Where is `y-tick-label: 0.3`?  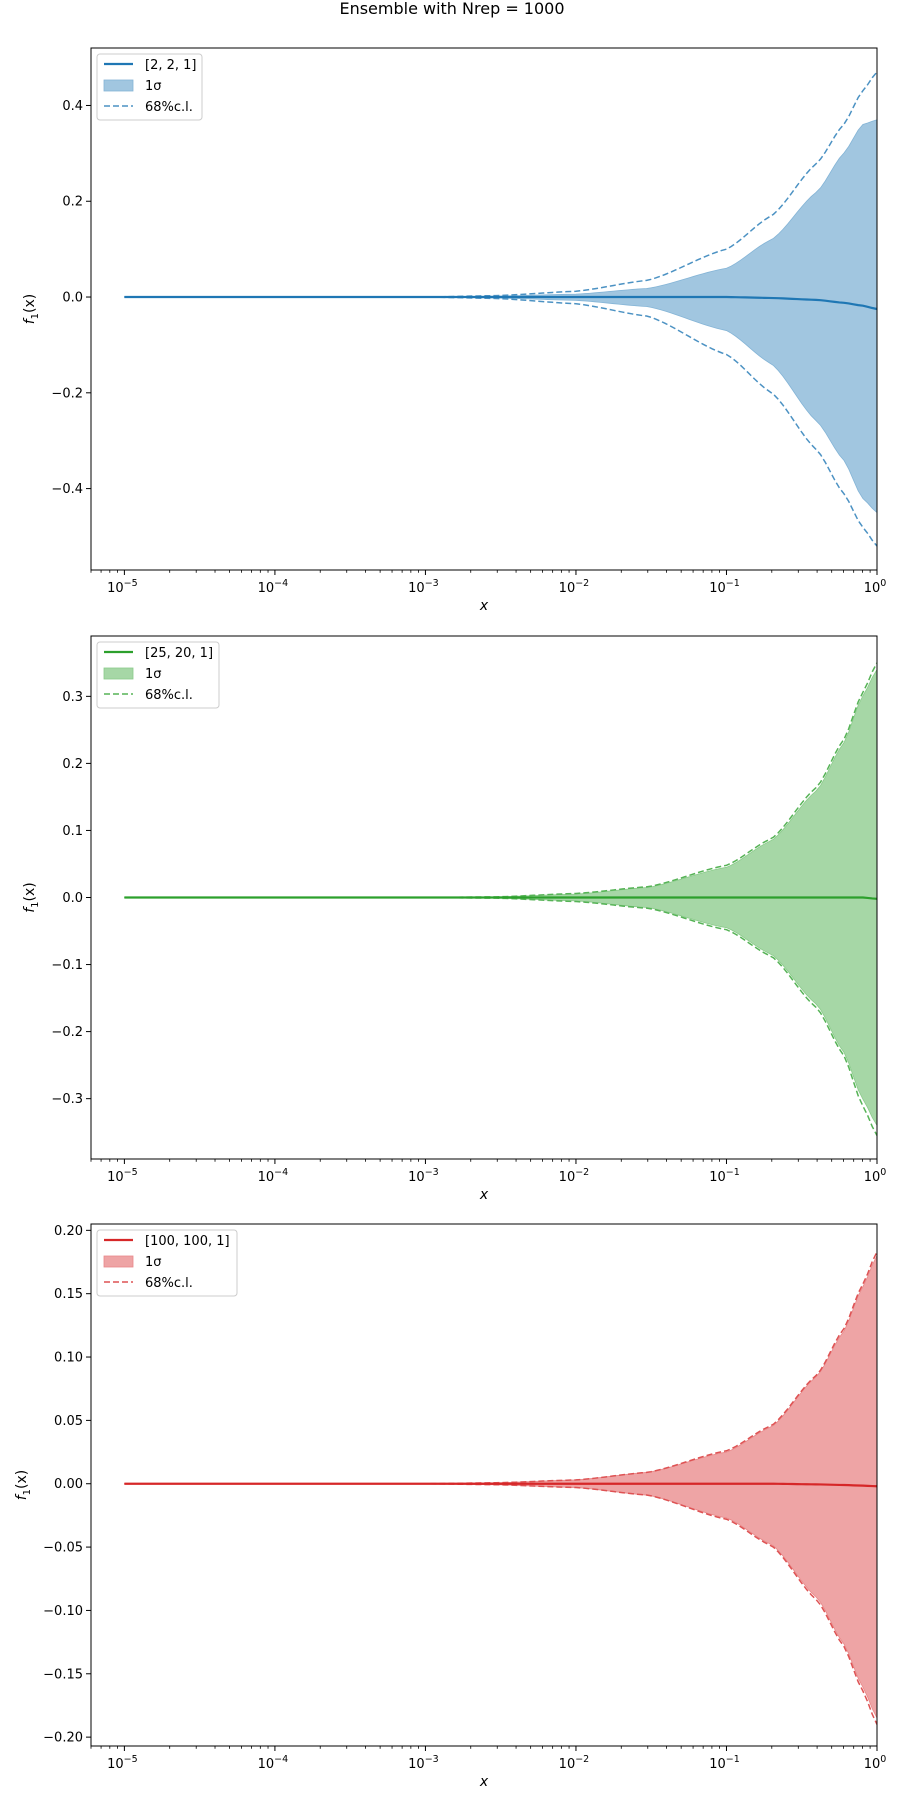
y-tick-label: 0.3 is located at coordinates (72, 697).